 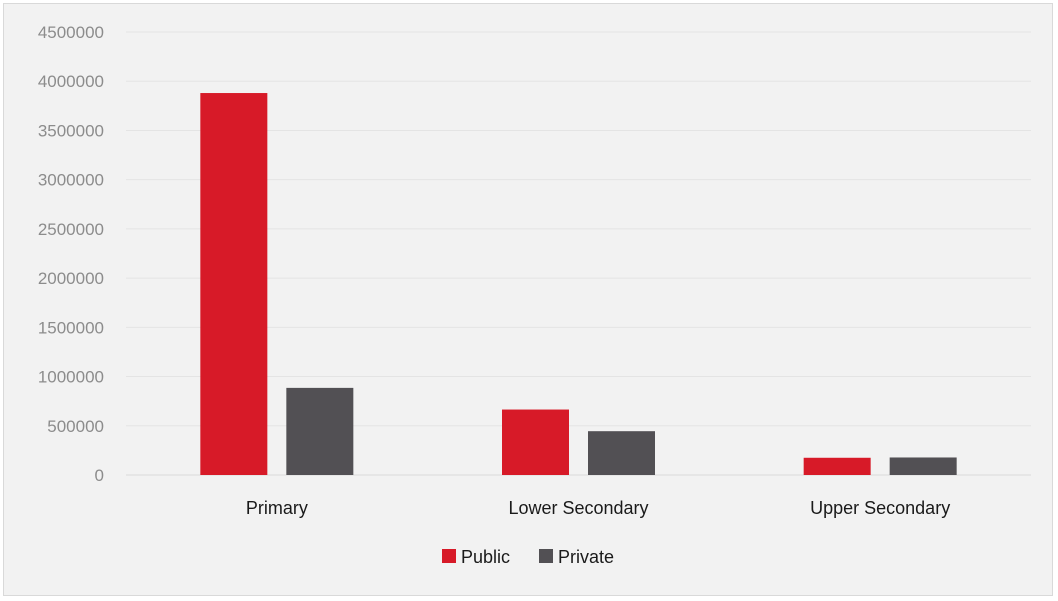 I want to click on legend-swatch-public, so click(x=449, y=556).